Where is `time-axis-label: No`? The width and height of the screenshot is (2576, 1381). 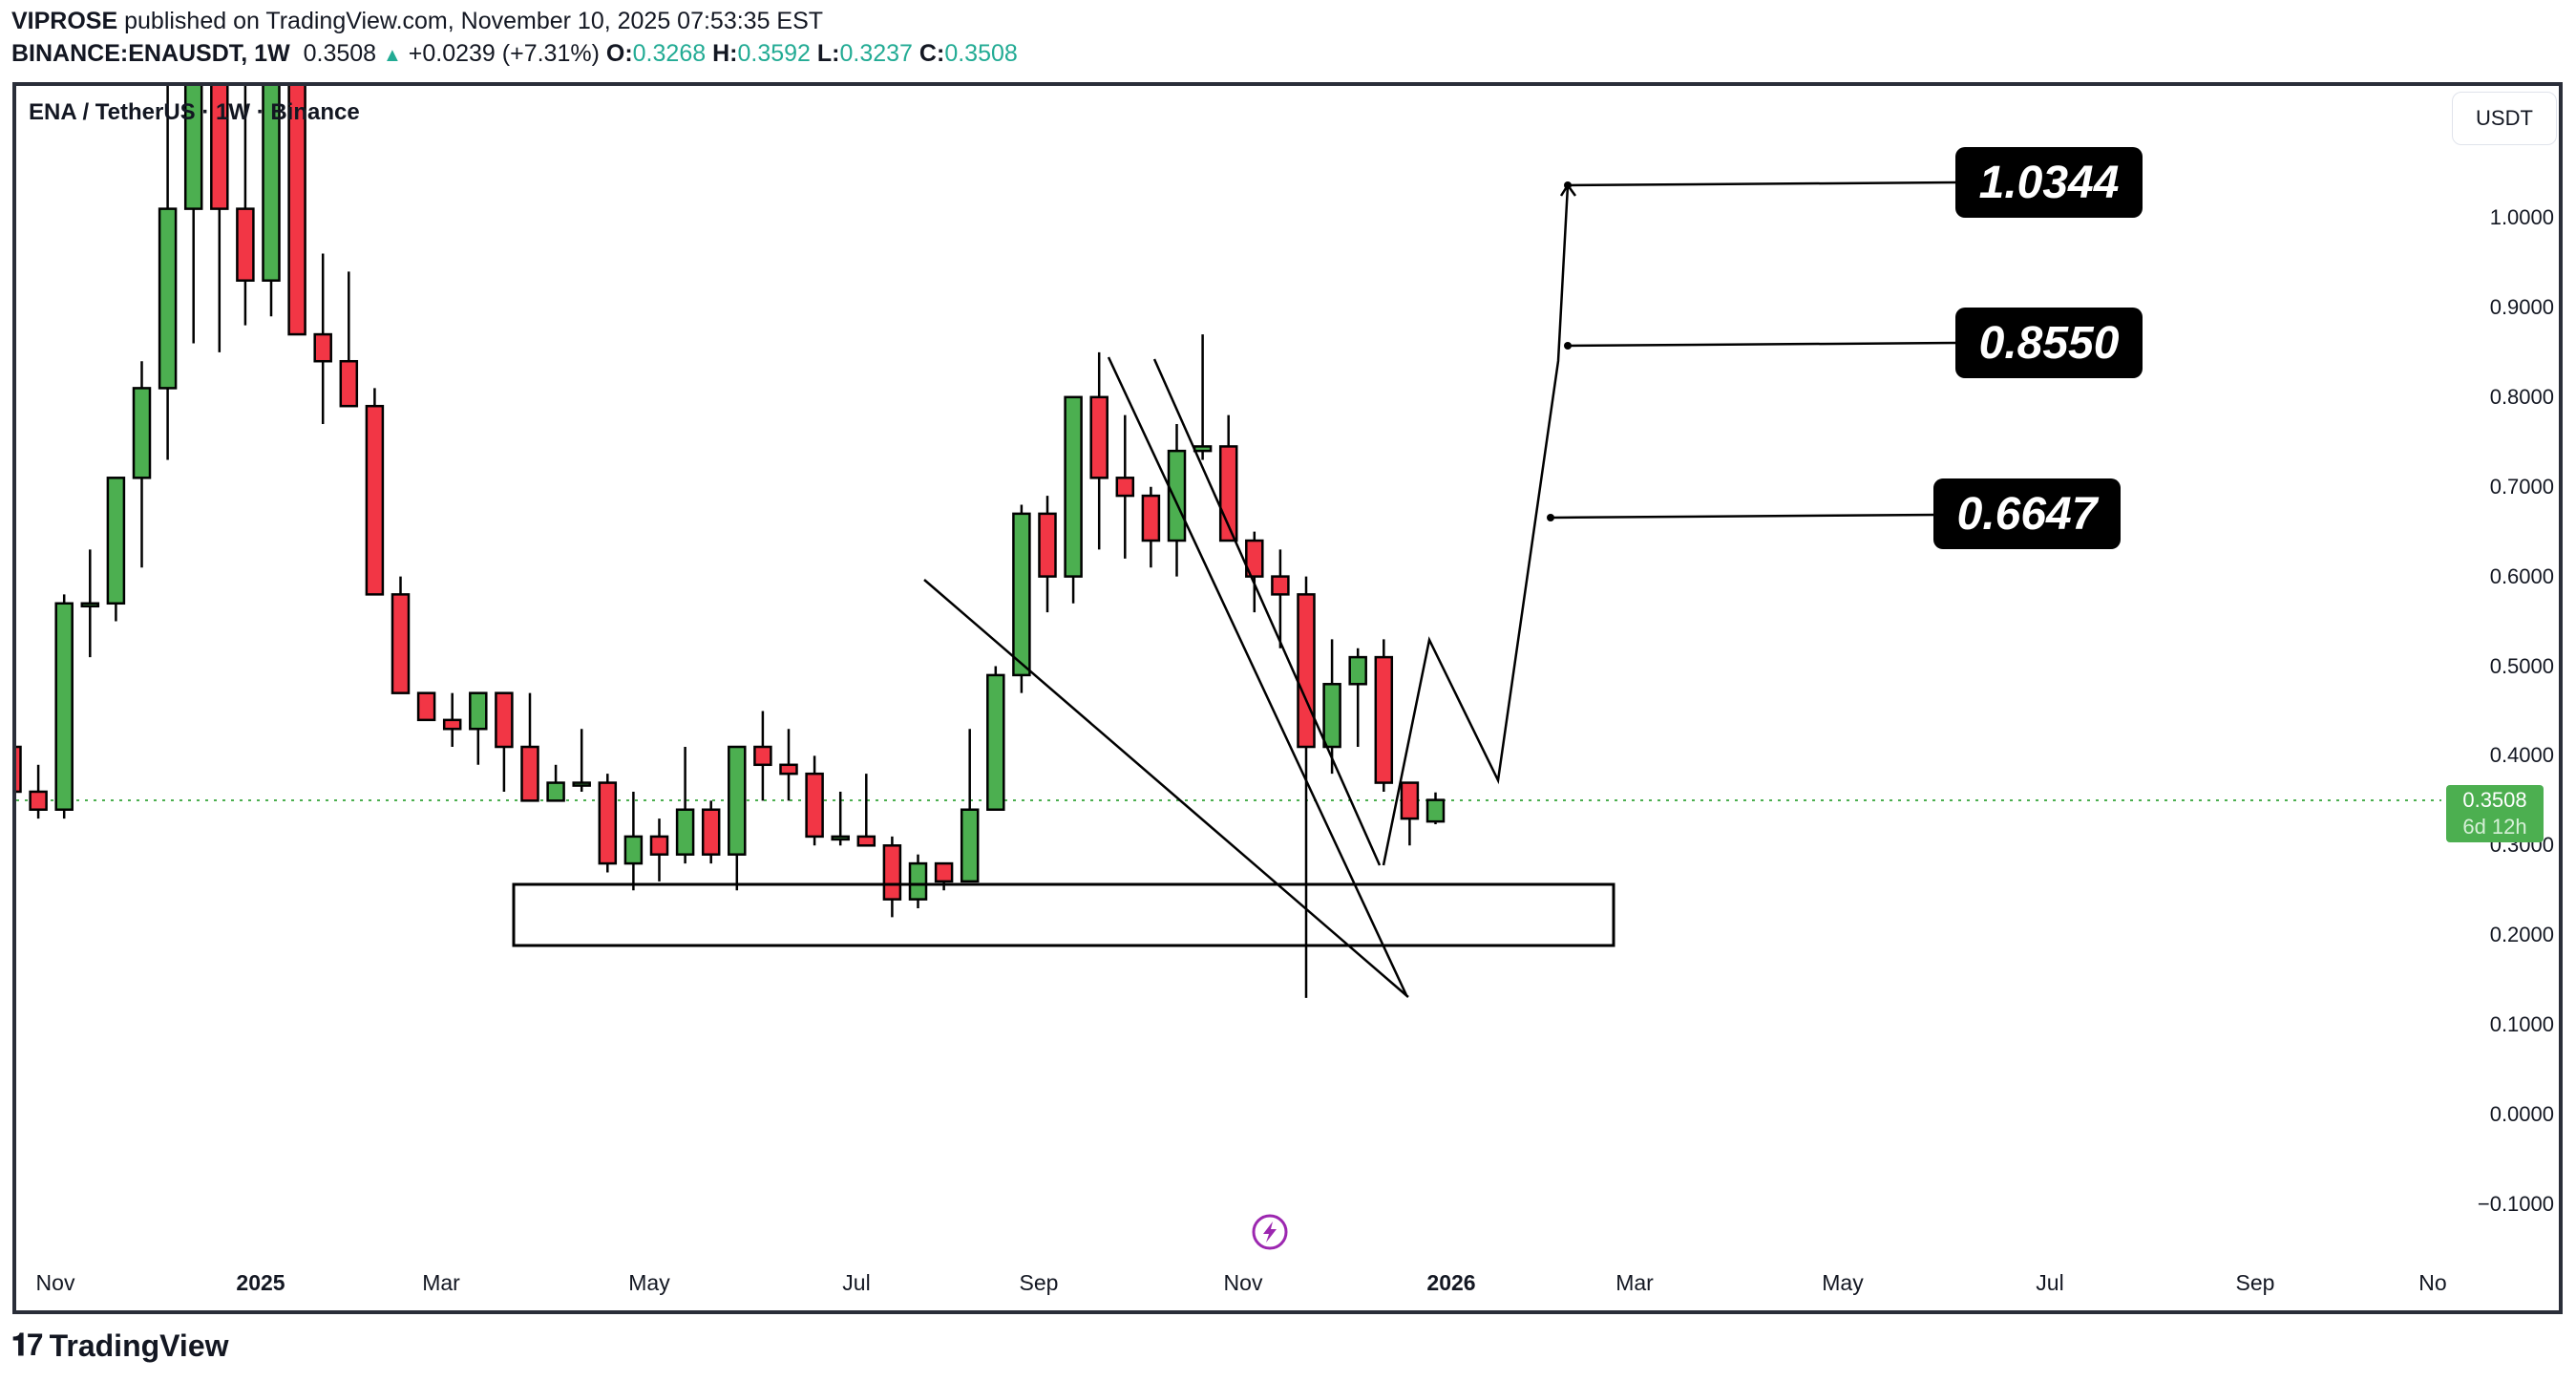
time-axis-label: No is located at coordinates (2432, 1283).